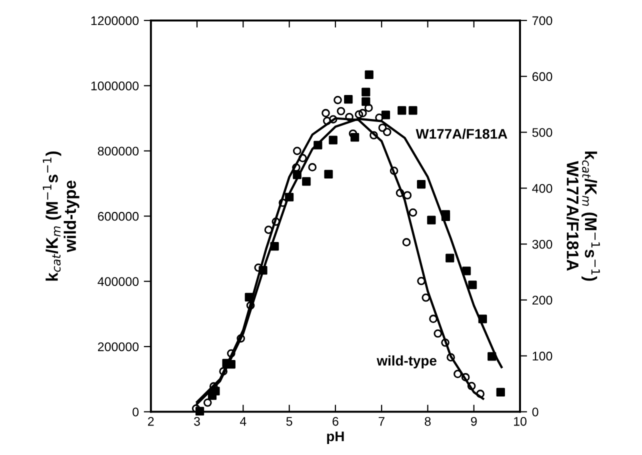 The height and width of the screenshot is (455, 642). What do you see at coordinates (583, 216) in the screenshot?
I see `text: k$_{cat}$/K$_{m}$ (M$^{−1}$s$^{−1}$) W177A/F181A` at bounding box center [583, 216].